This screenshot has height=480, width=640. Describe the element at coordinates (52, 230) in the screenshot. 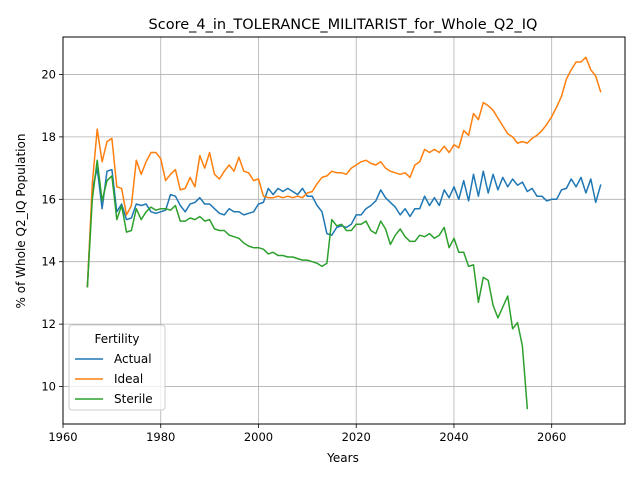

I see `y-axis-ticks: 10 12 14 16 18 20` at that location.